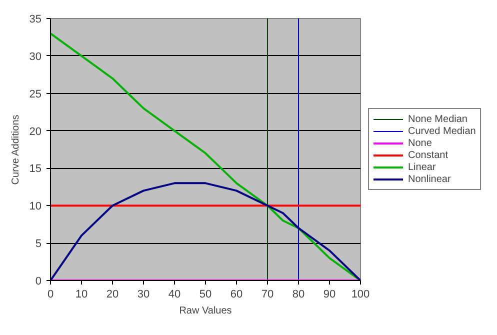 Image resolution: width=497 pixels, height=335 pixels. I want to click on legend-label: Linear, so click(422, 167).